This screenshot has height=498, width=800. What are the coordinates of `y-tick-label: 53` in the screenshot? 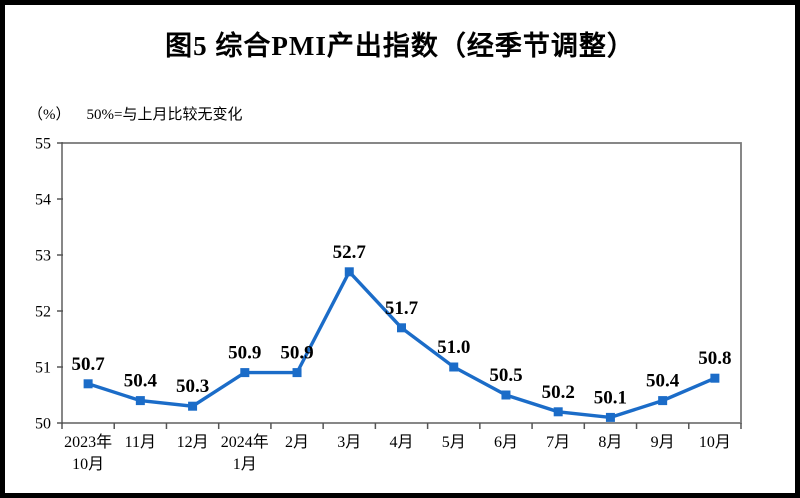 It's located at (43, 256).